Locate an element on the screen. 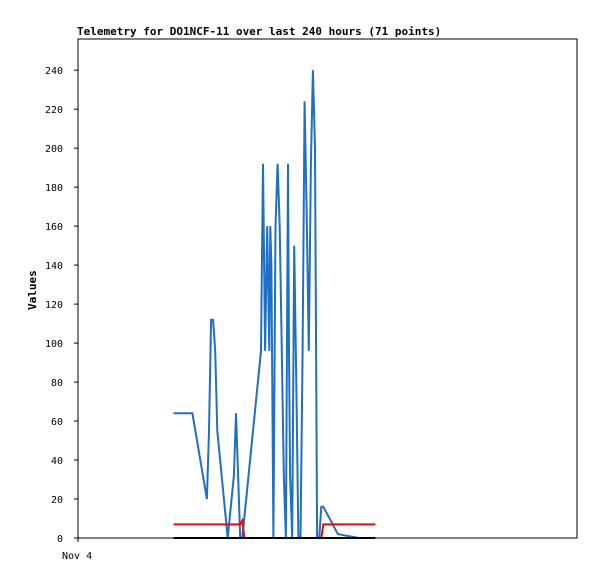 The image size is (597, 579). y-tick-label: 40 is located at coordinates (57, 461).